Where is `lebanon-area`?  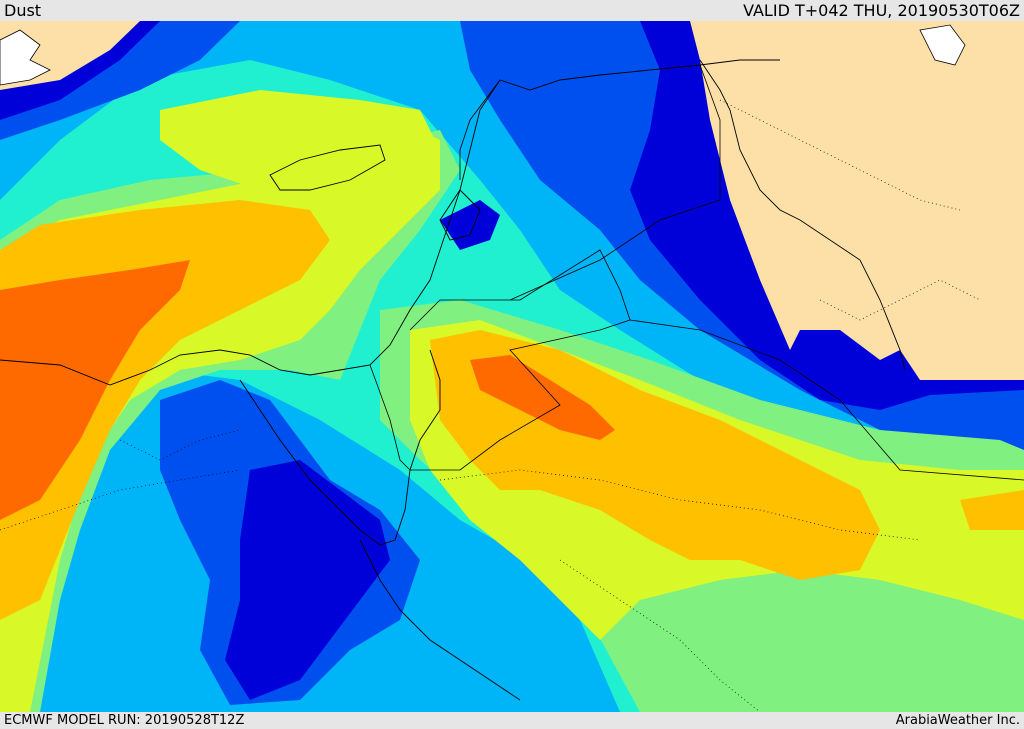
lebanon-area is located at coordinates (460, 215).